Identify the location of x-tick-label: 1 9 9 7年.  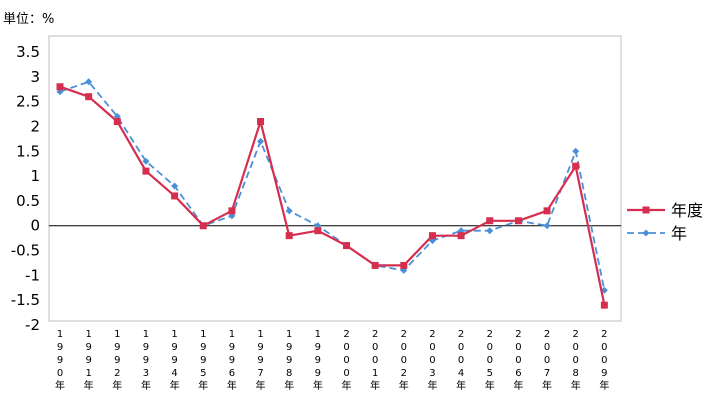
(261, 360).